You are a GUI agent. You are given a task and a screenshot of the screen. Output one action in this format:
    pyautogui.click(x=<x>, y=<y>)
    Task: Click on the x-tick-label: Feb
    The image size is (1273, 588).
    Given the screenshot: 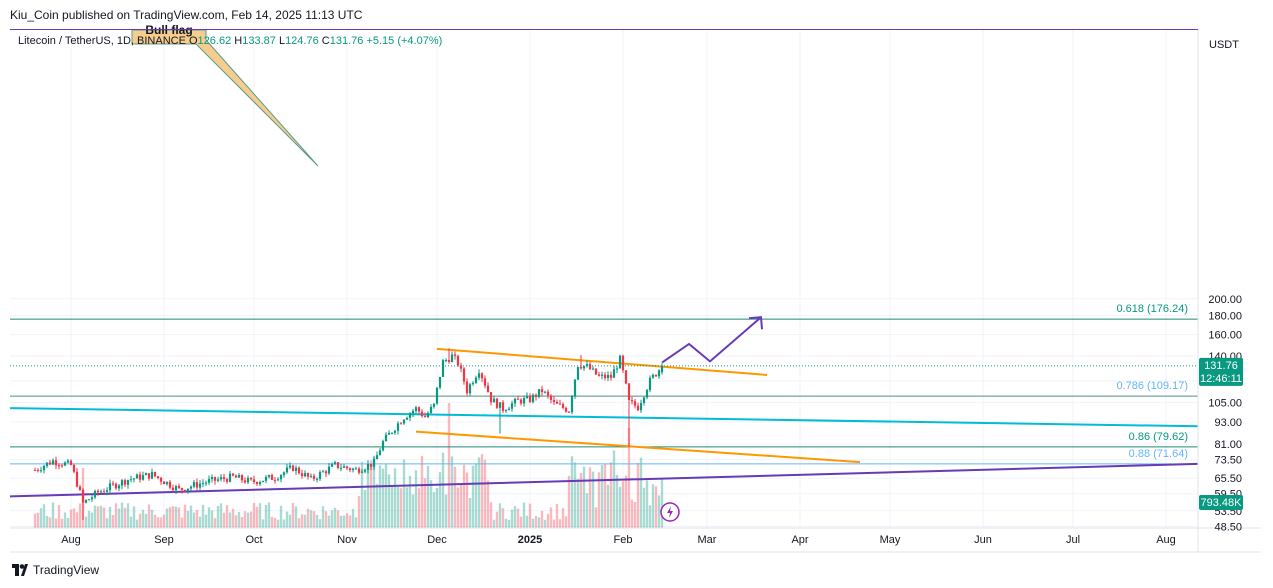 What is the action you would take?
    pyautogui.click(x=623, y=540)
    